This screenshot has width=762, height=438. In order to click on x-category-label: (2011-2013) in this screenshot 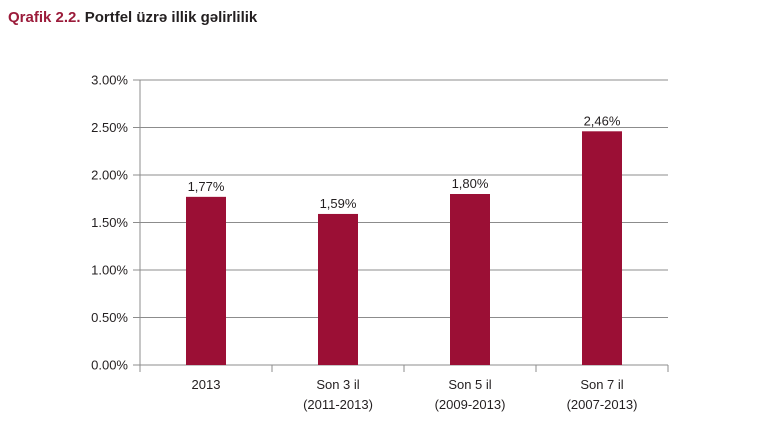, I will do `click(338, 404)`.